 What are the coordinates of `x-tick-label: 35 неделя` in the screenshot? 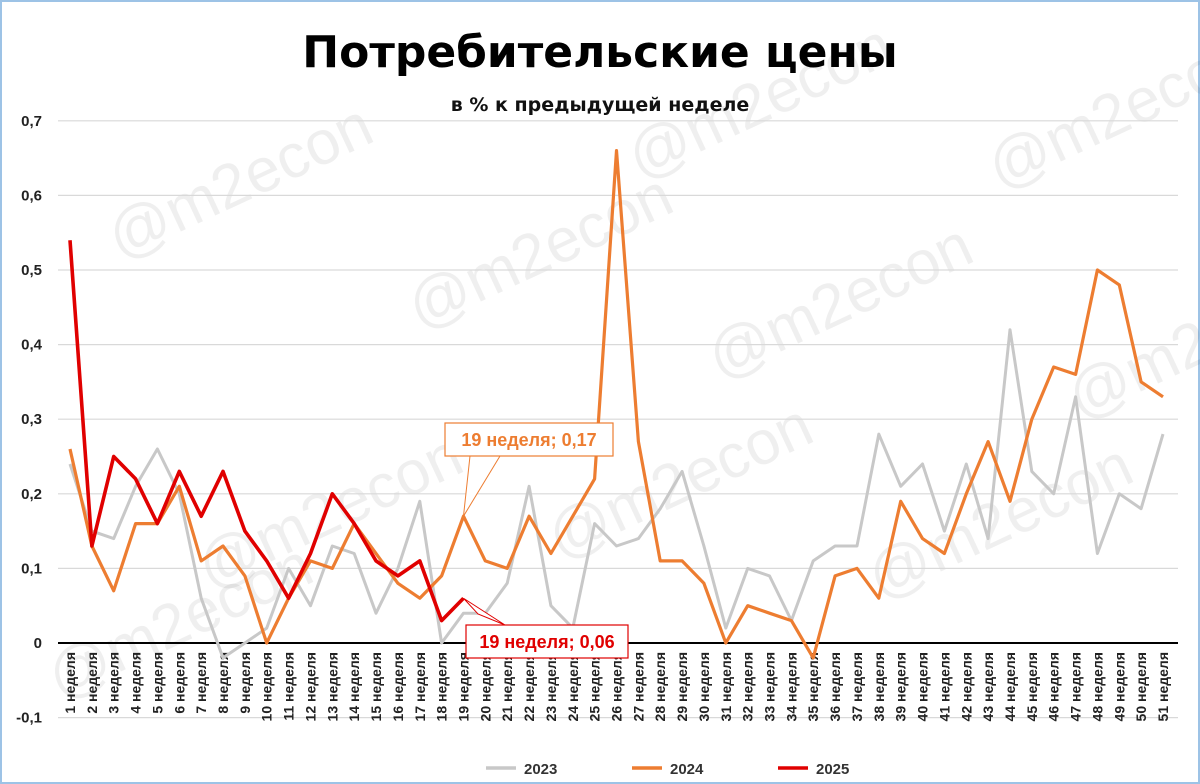 It's located at (813, 686).